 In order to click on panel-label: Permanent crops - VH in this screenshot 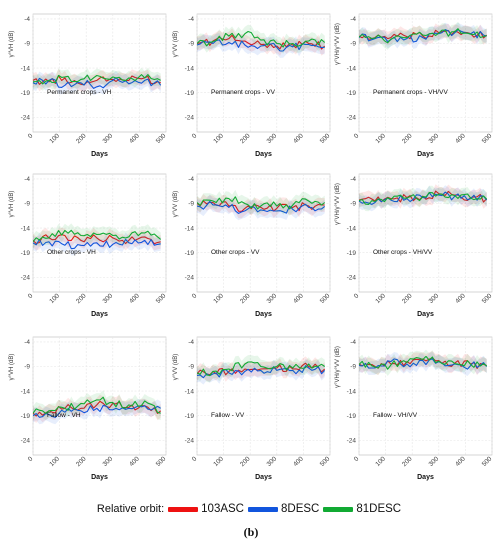, I will do `click(79, 92)`.